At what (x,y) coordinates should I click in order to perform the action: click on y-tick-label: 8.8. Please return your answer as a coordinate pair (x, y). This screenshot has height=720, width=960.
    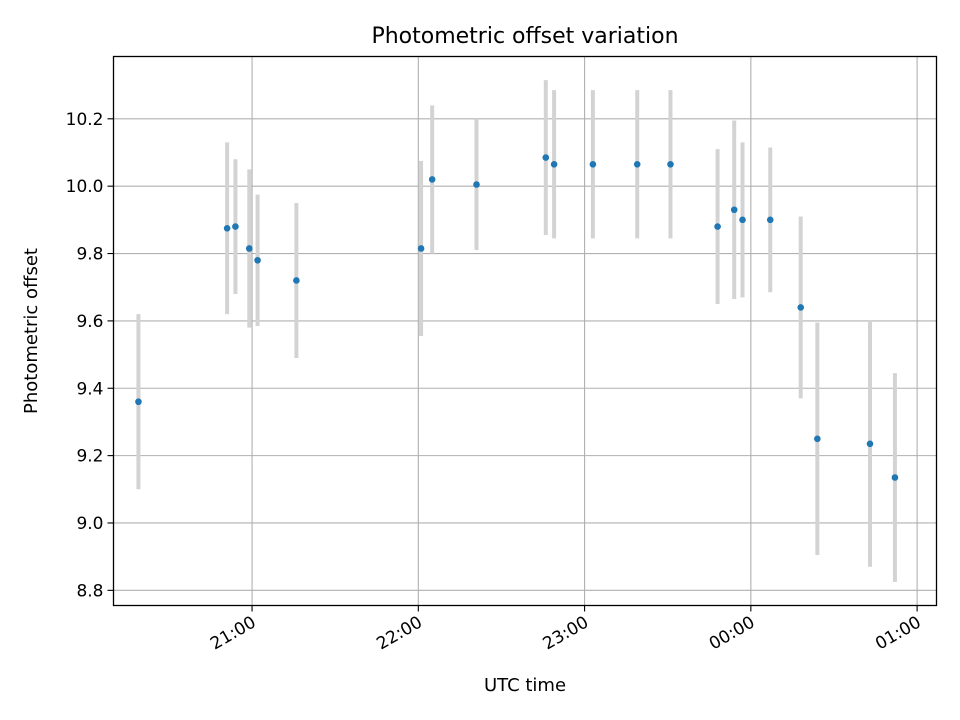
    Looking at the image, I should click on (89, 591).